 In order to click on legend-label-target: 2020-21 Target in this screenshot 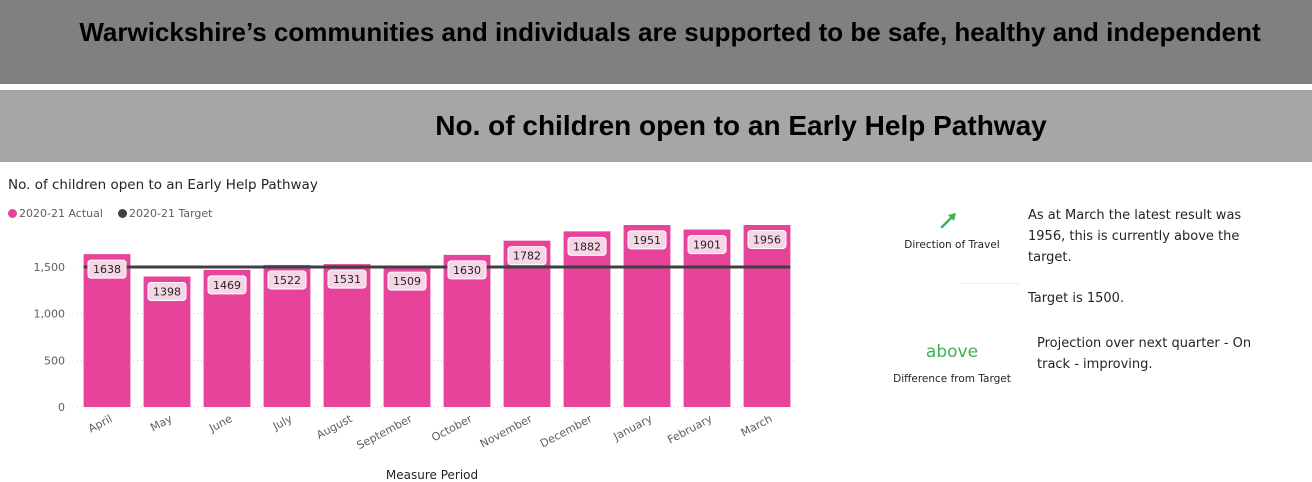, I will do `click(171, 213)`.